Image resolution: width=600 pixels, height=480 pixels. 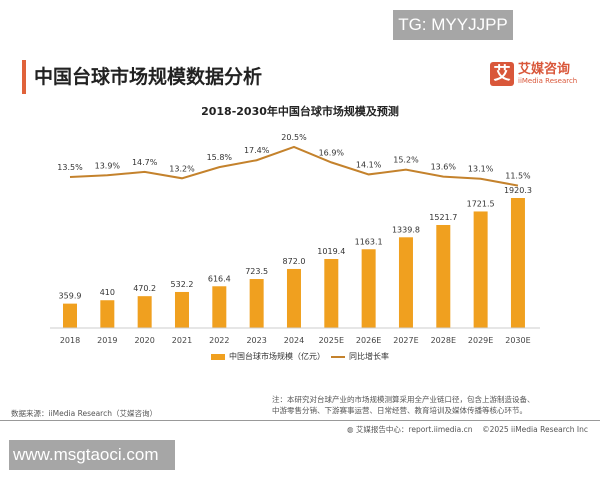 What do you see at coordinates (403, 399) in the screenshot?
I see `note-line-1: 注：本研究对台球产业的市场规模测算采用全产业链口径，包含上游制造设备、` at bounding box center [403, 399].